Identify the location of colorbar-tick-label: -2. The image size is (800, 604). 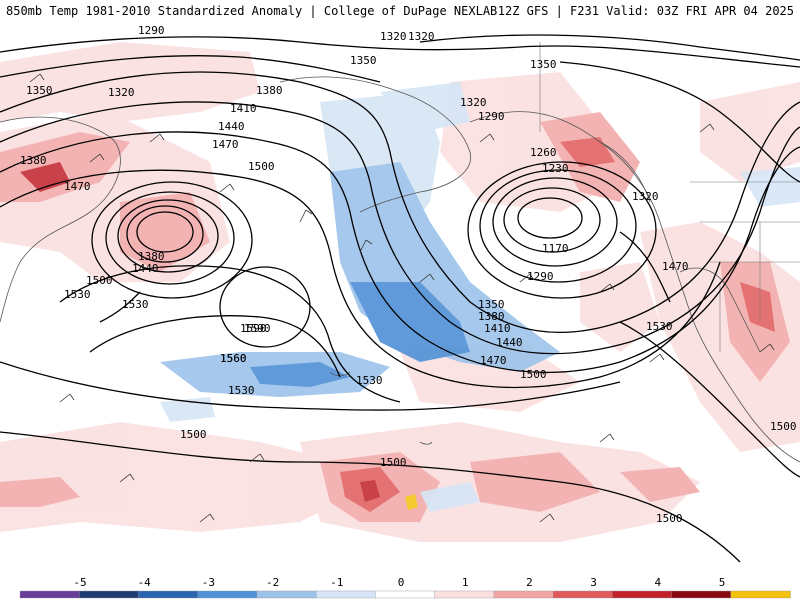
(272, 582).